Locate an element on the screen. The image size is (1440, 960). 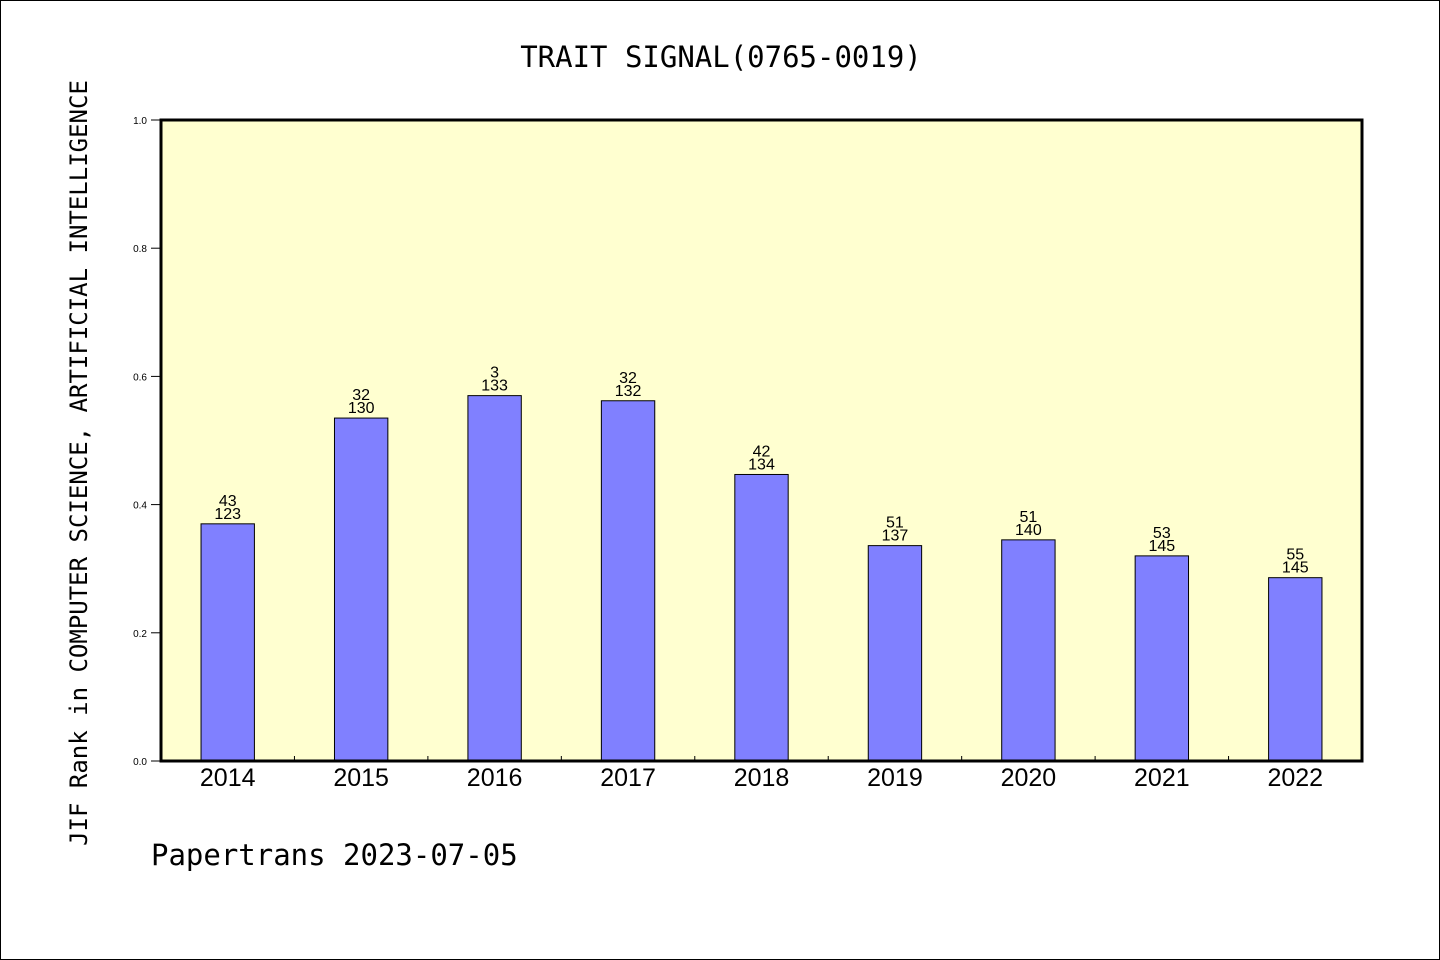
x-tick-label: 2018 is located at coordinates (762, 778).